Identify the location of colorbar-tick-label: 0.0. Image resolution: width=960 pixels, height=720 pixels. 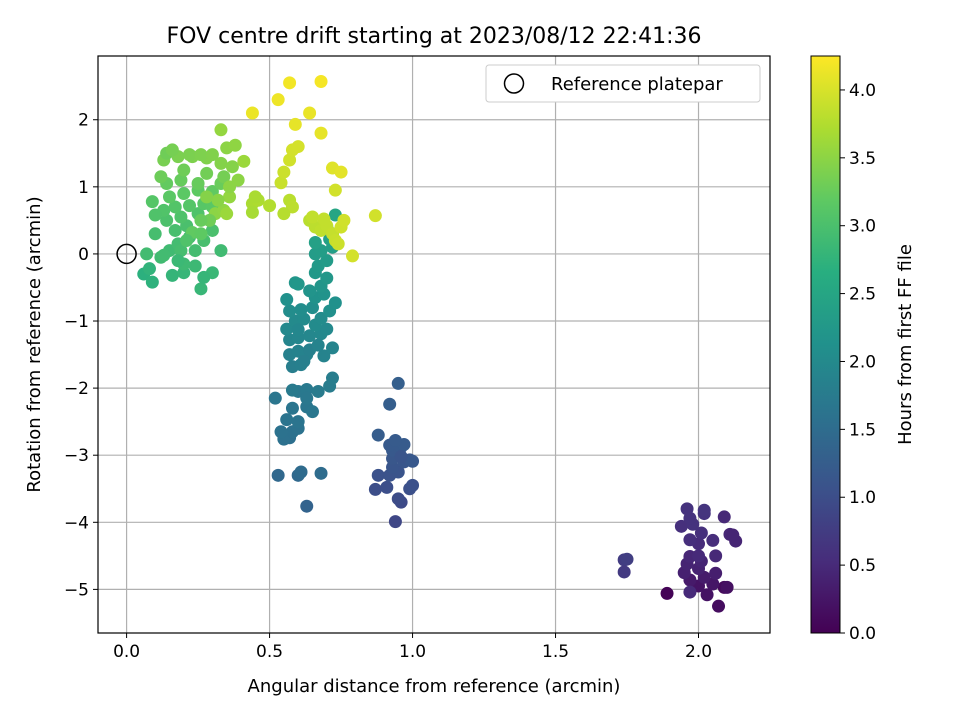
(862, 634).